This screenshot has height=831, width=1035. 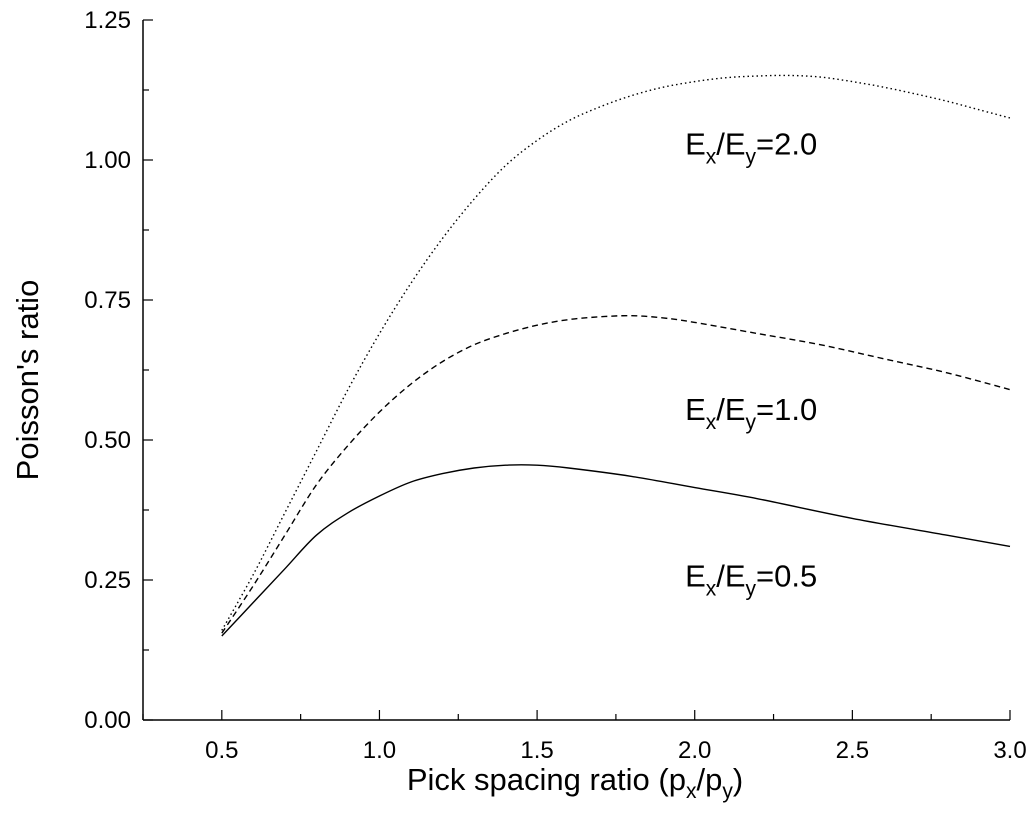 What do you see at coordinates (107, 160) in the screenshot?
I see `y-tick-label: 1.00` at bounding box center [107, 160].